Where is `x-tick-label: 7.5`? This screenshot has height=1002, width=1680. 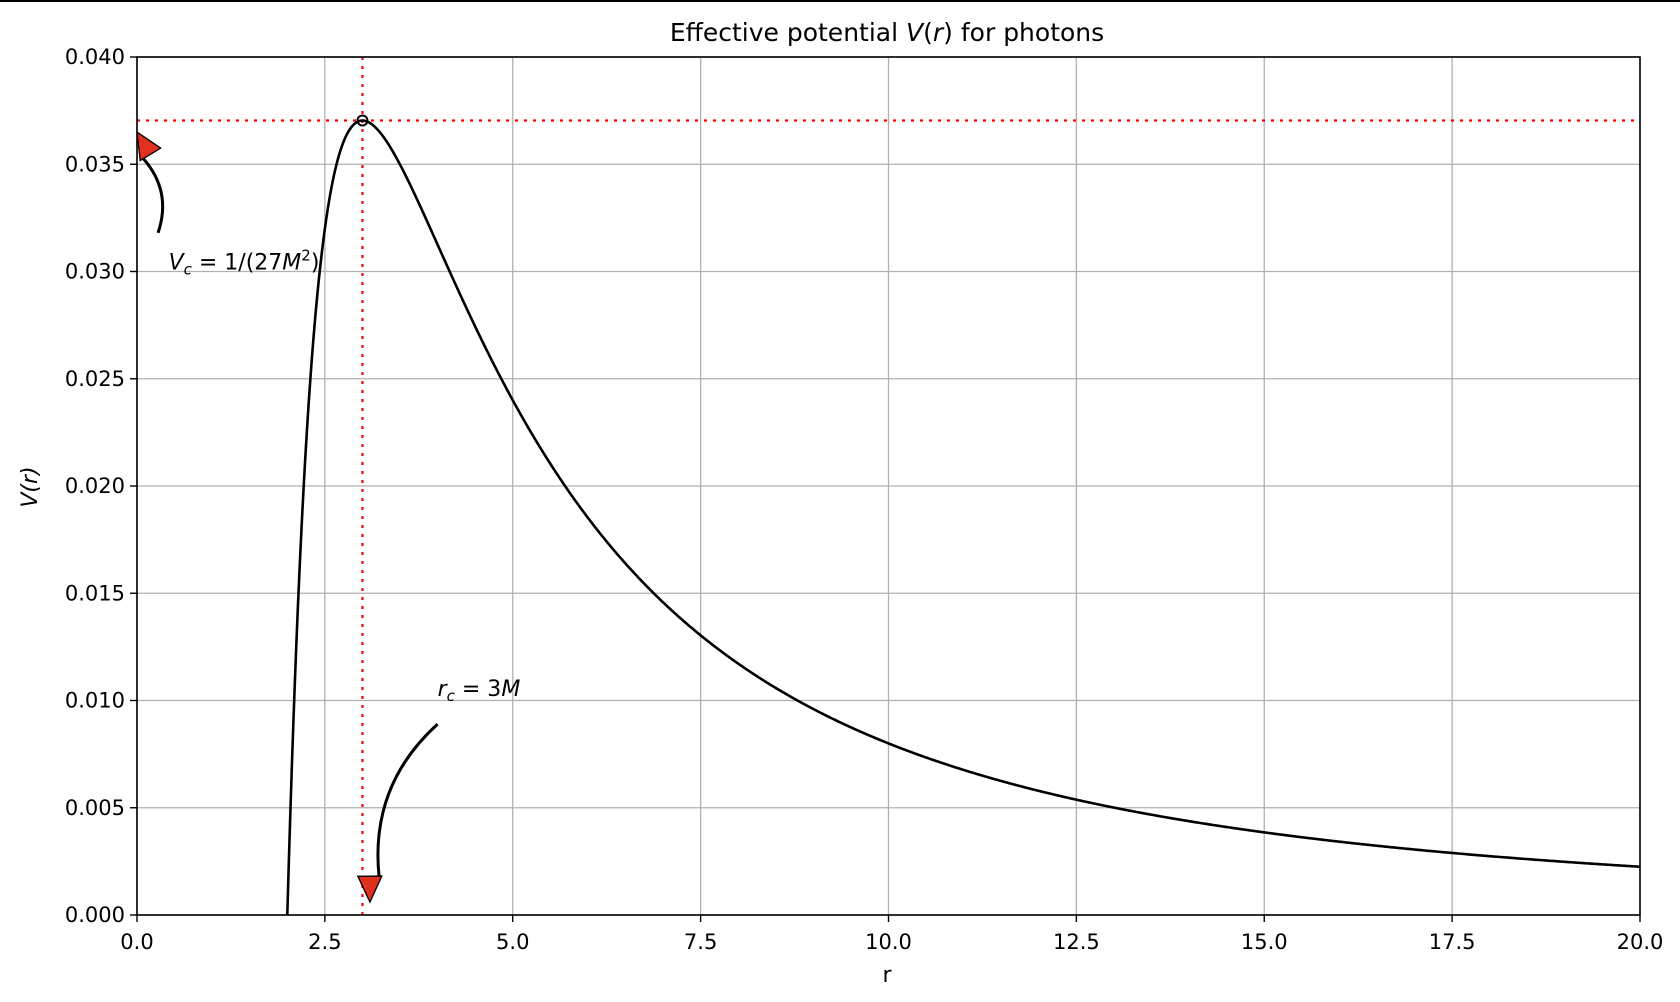
x-tick-label: 7.5 is located at coordinates (700, 942).